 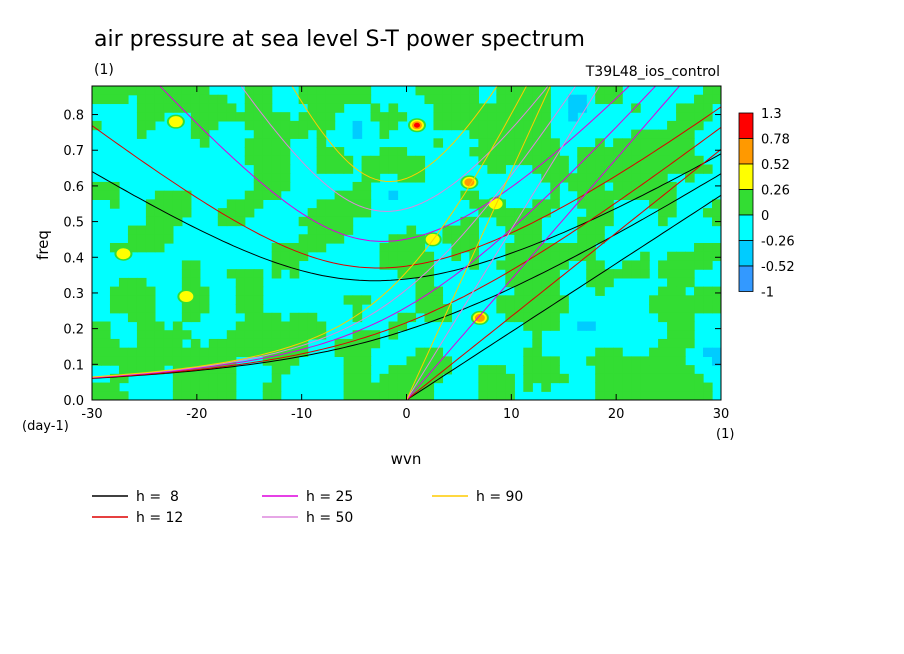 What do you see at coordinates (725, 434) in the screenshot?
I see `x-unit-label: (1)` at bounding box center [725, 434].